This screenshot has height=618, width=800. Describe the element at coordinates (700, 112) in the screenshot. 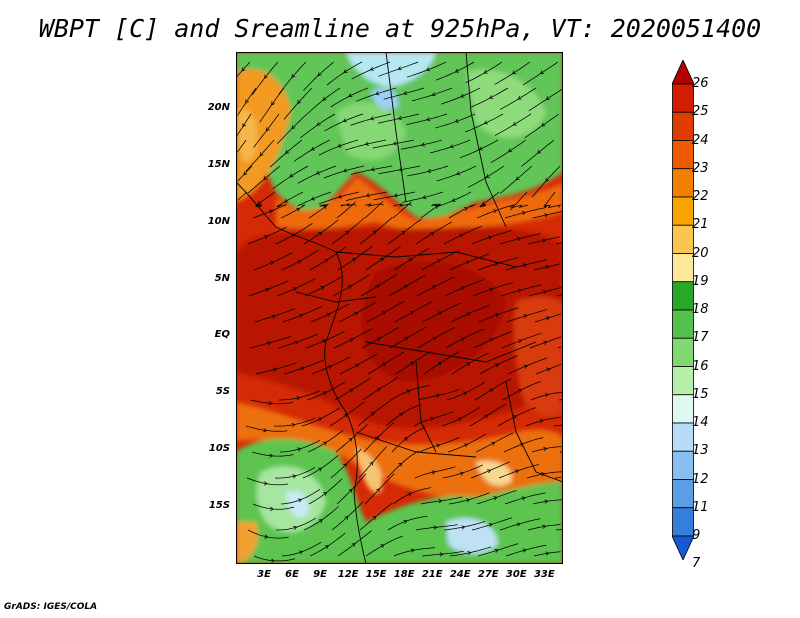

I see `colorbar-label: 25` at that location.